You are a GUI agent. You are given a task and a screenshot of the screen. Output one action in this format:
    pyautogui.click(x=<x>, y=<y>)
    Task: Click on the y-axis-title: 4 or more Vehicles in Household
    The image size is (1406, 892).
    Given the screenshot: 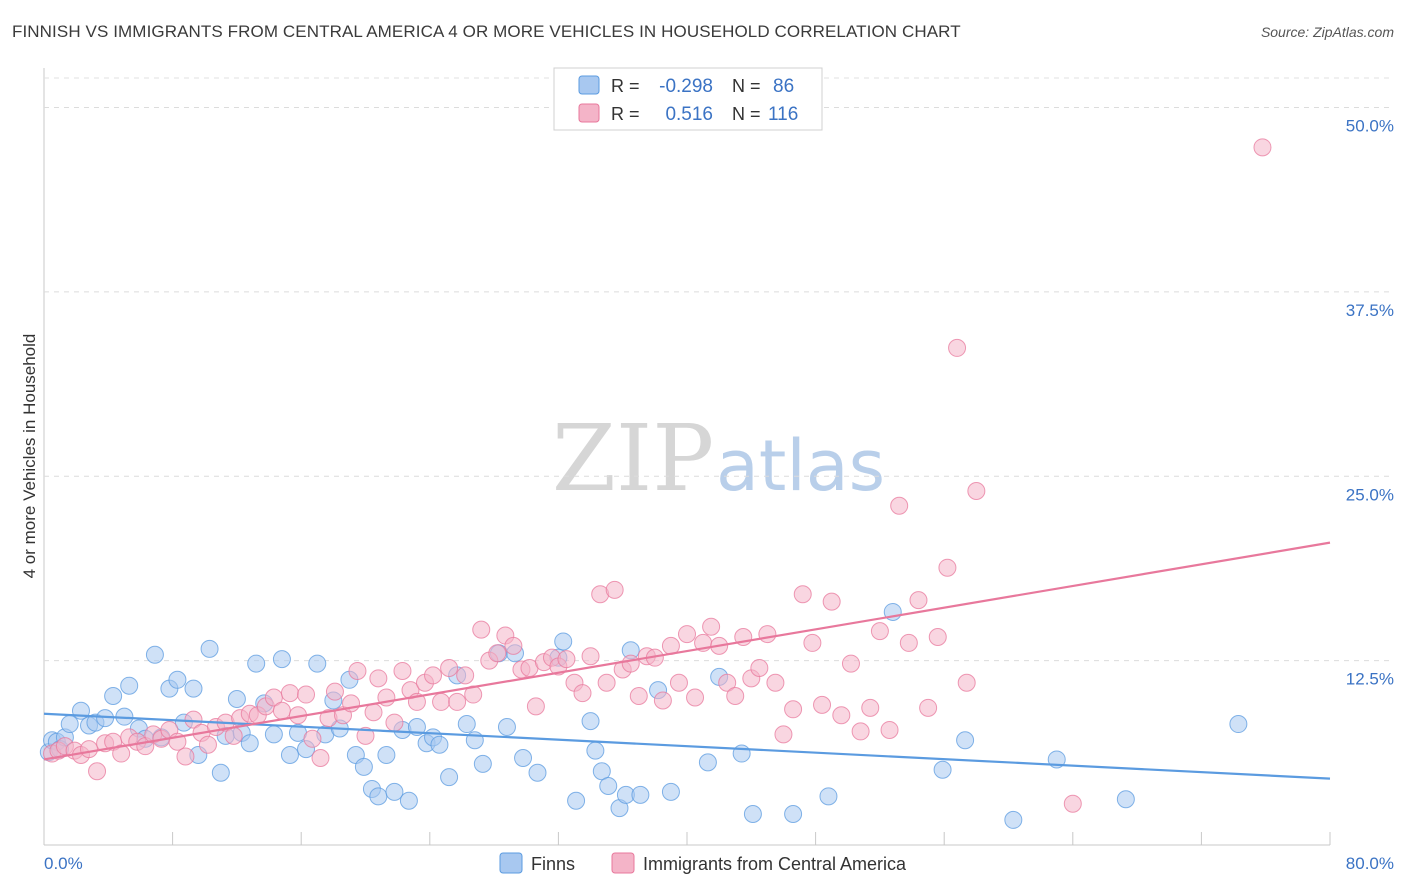 What is the action you would take?
    pyautogui.click(x=29, y=456)
    